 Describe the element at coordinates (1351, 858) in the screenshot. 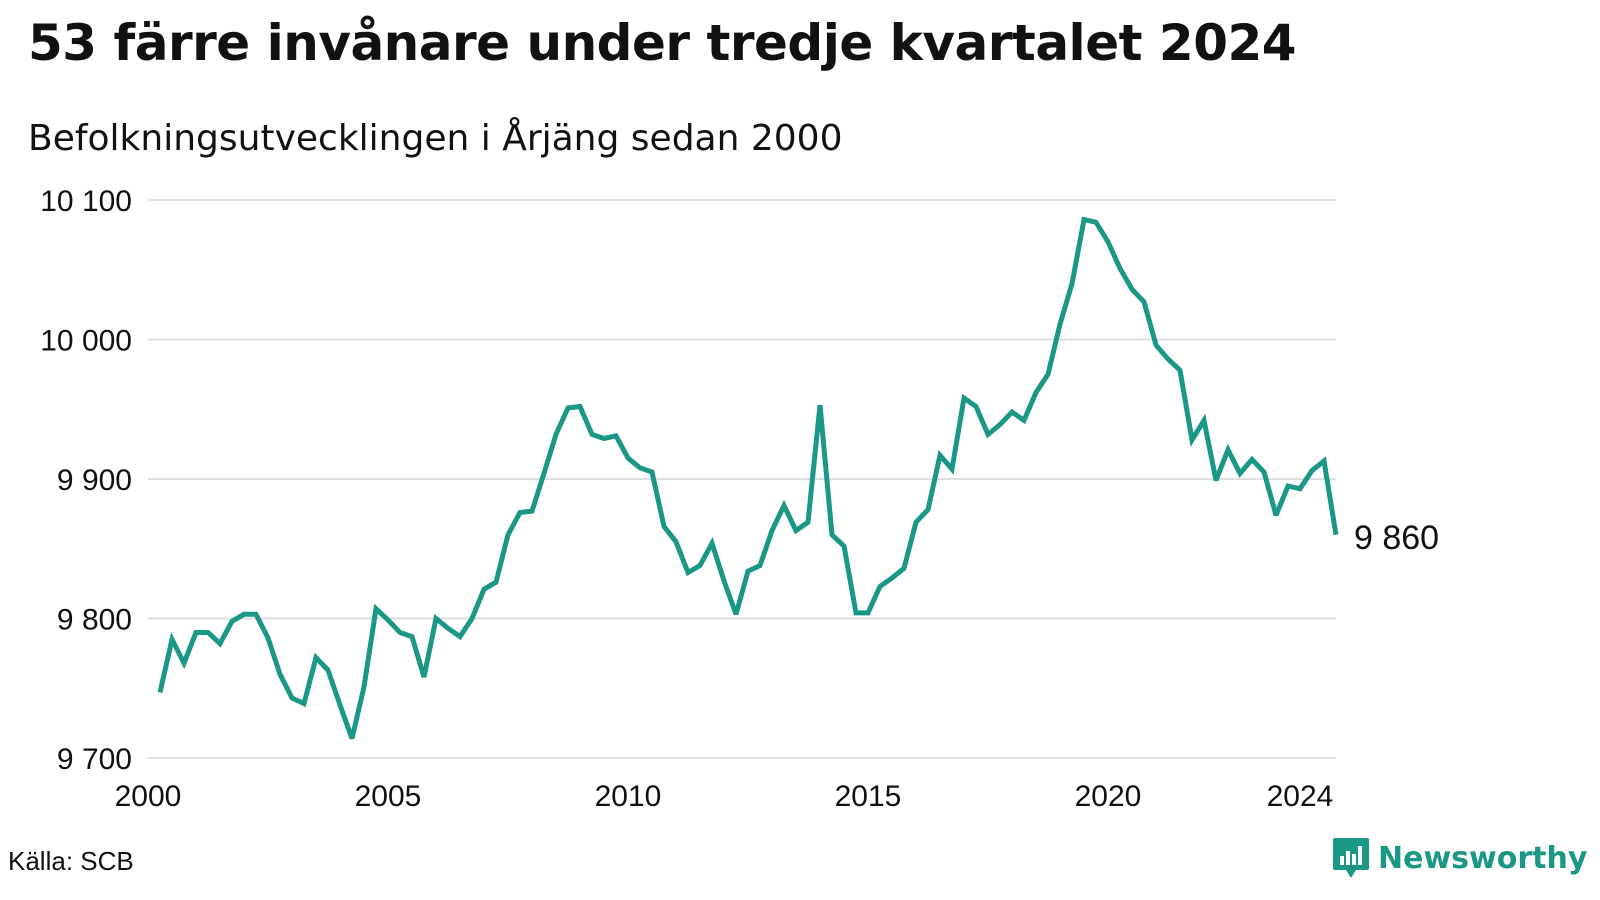

I see `newsworthy-logo-icon` at that location.